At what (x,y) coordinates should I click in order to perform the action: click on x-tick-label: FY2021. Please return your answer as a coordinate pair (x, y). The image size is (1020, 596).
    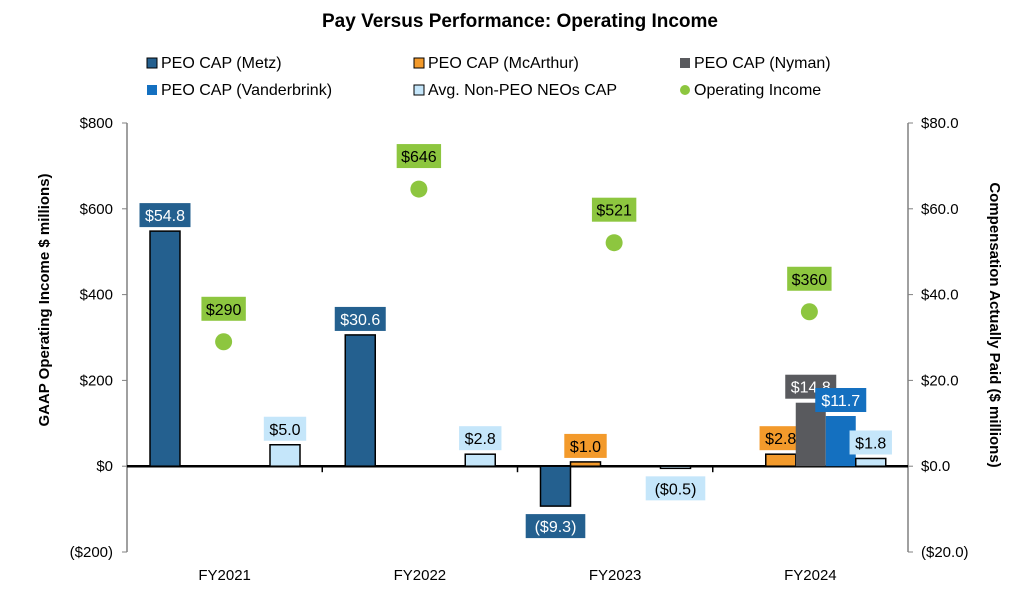
    Looking at the image, I should click on (224, 575).